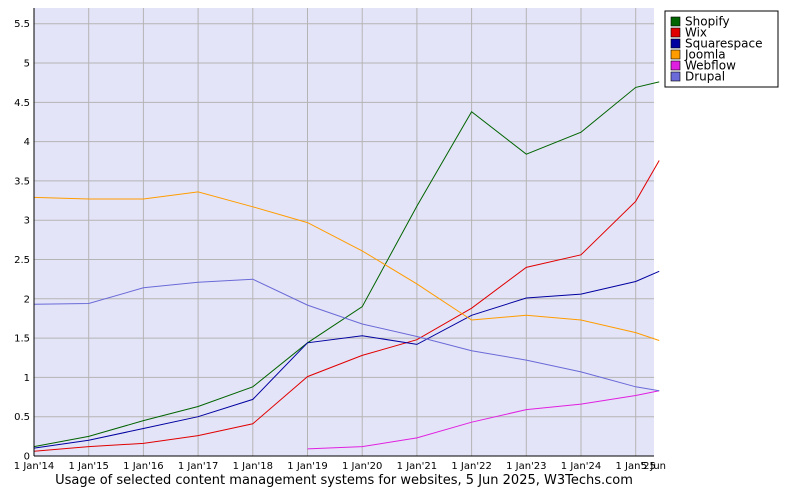 Image resolution: width=786 pixels, height=492 pixels. Describe the element at coordinates (471, 466) in the screenshot. I see `x-tick-label: 1 Jan'22` at that location.